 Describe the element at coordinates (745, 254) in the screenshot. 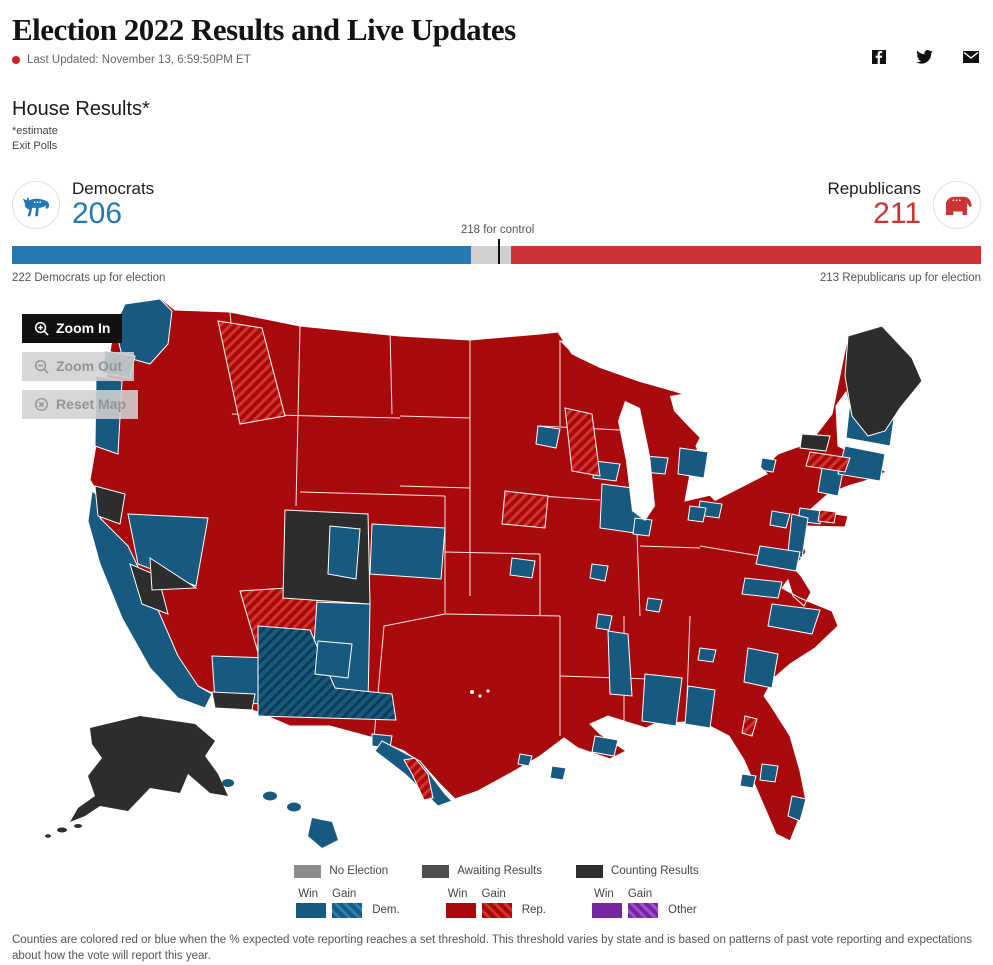

I see `republican-bar-segment` at that location.